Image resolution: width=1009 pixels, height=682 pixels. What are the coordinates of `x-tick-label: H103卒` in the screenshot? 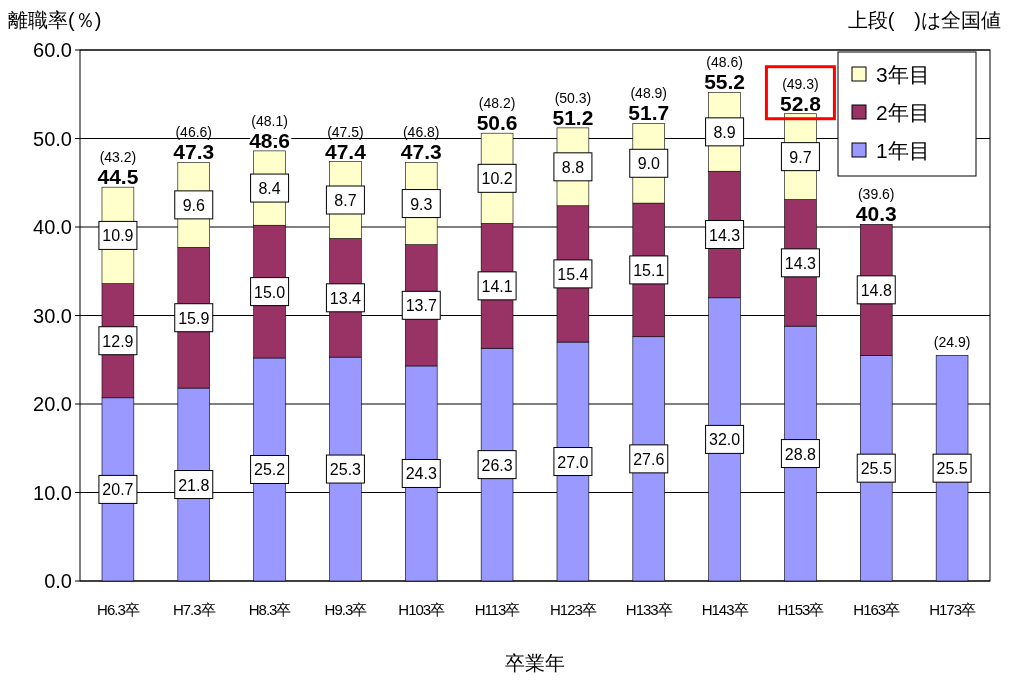 It's located at (422, 609).